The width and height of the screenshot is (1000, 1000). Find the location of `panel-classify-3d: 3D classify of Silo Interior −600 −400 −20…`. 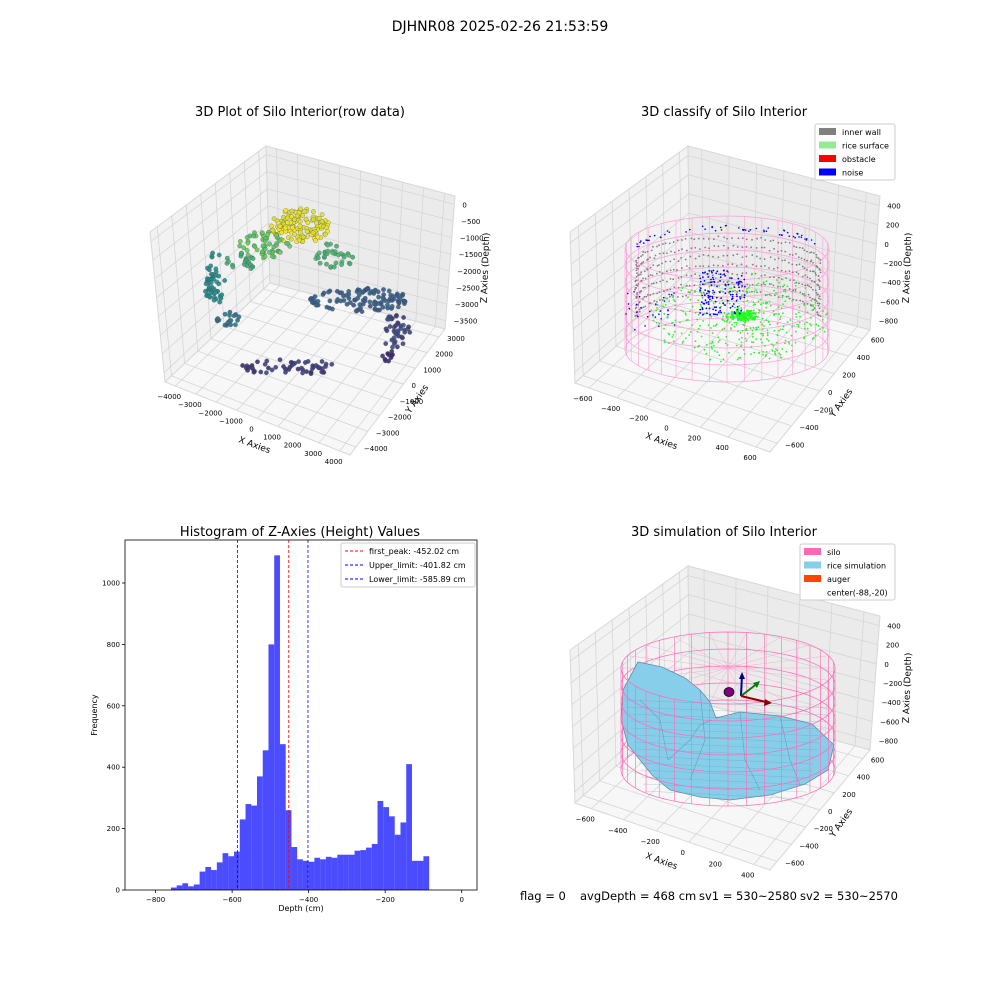

panel-classify-3d: 3D classify of Silo Interior −600 −400 −20… is located at coordinates (741, 283).